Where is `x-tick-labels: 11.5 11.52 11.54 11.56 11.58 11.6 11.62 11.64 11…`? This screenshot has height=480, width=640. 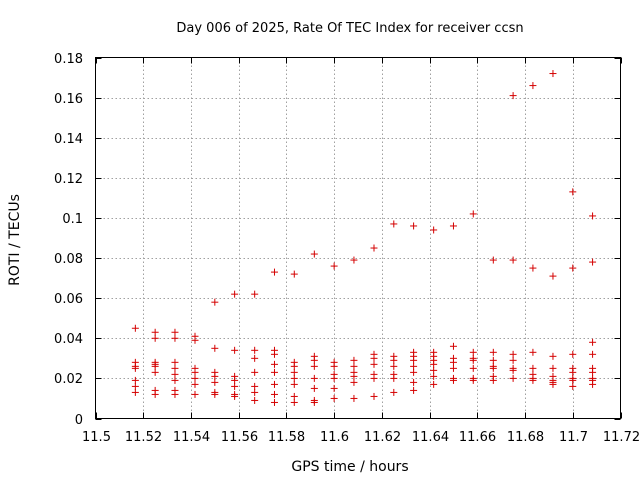
x-tick-labels: 11.5 11.52 11.54 11.56 11.58 11.6 11.62 11.64 11… is located at coordinates (361, 437).